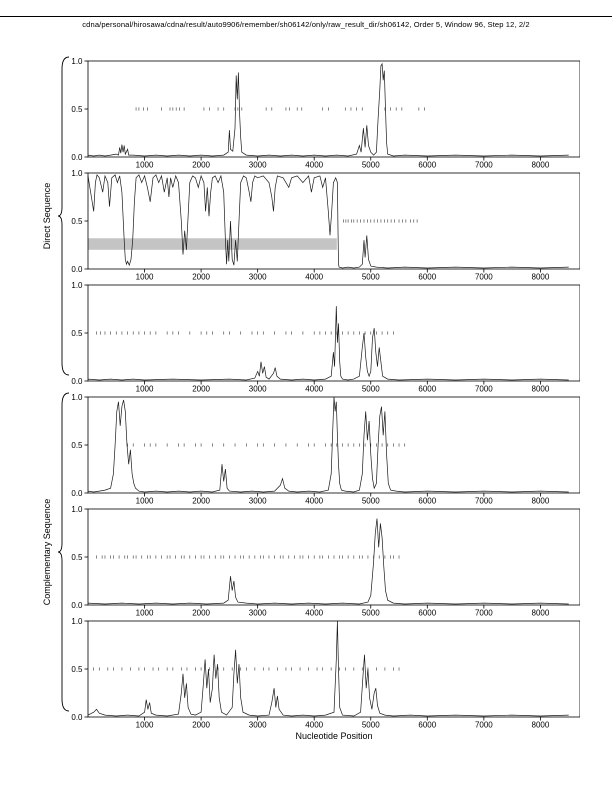  I want to click on x-axis-title: Nucleotide Position, so click(334, 736).